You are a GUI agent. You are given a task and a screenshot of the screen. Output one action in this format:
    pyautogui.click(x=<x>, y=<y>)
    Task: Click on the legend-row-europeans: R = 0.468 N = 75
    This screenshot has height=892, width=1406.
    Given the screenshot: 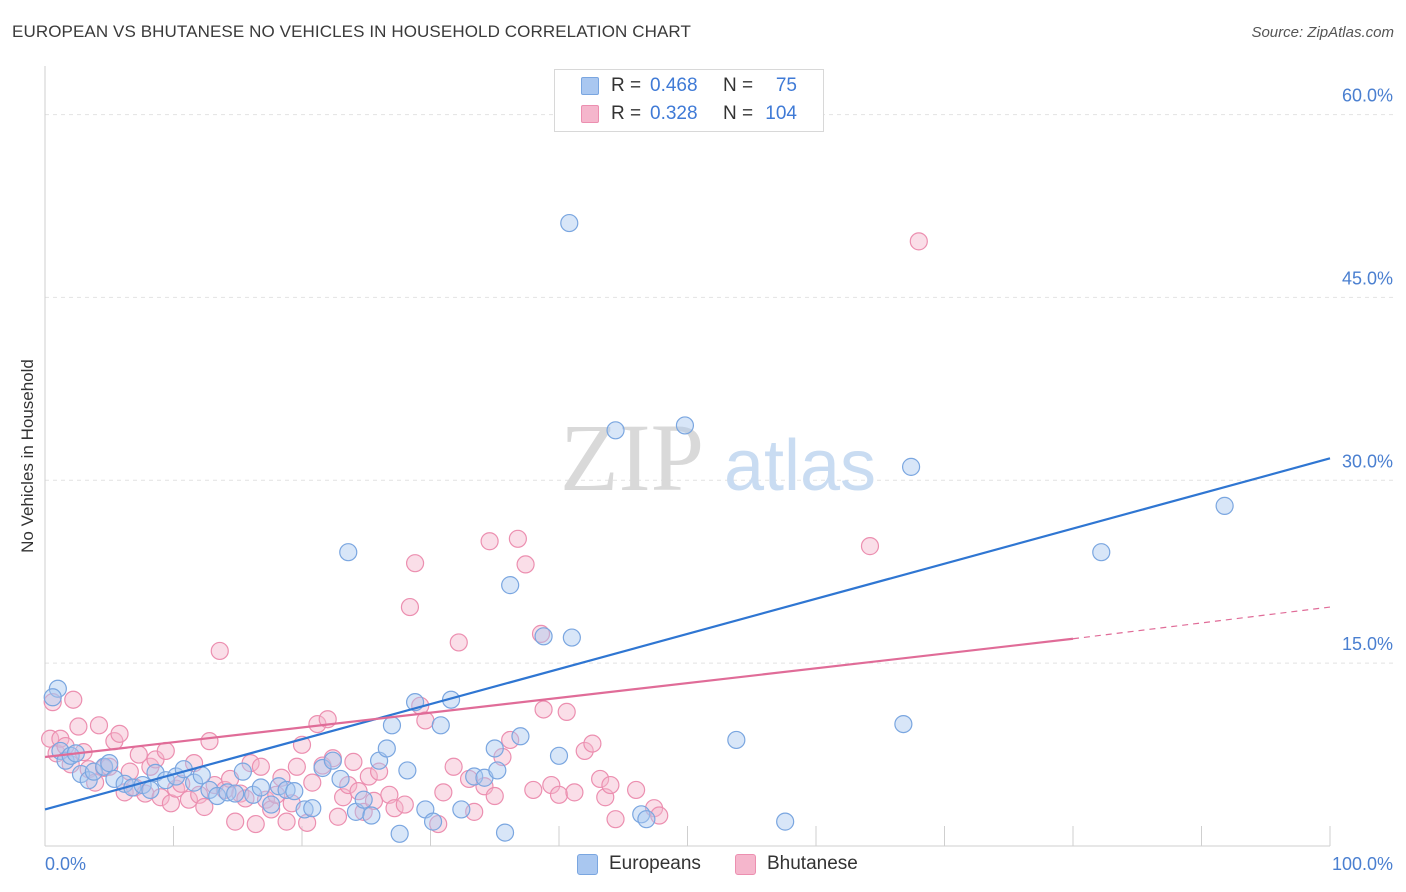 What is the action you would take?
    pyautogui.click(x=689, y=87)
    